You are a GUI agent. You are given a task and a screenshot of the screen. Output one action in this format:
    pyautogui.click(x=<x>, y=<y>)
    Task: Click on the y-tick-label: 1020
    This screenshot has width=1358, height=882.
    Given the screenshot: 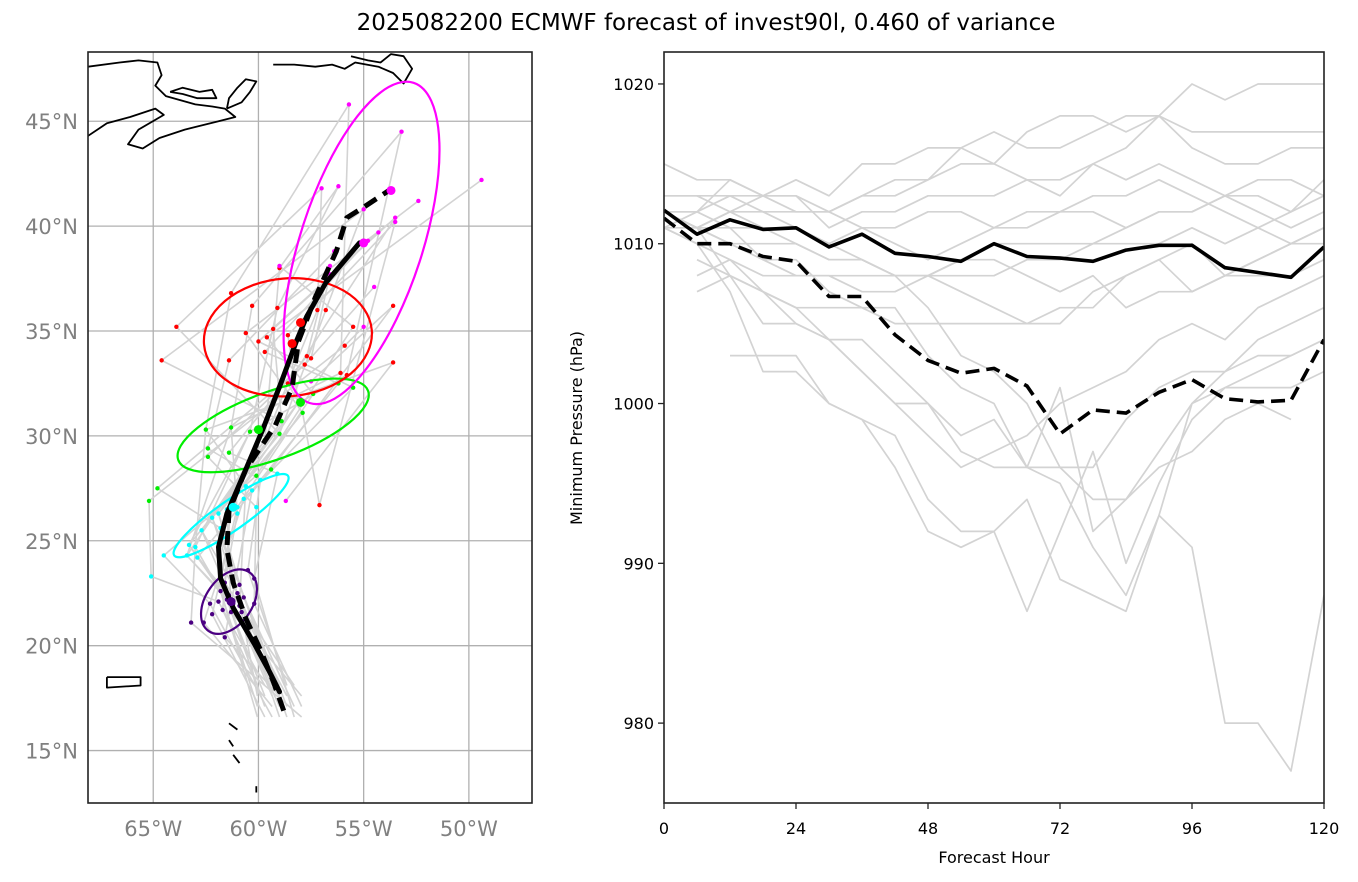 What is the action you would take?
    pyautogui.click(x=633, y=84)
    